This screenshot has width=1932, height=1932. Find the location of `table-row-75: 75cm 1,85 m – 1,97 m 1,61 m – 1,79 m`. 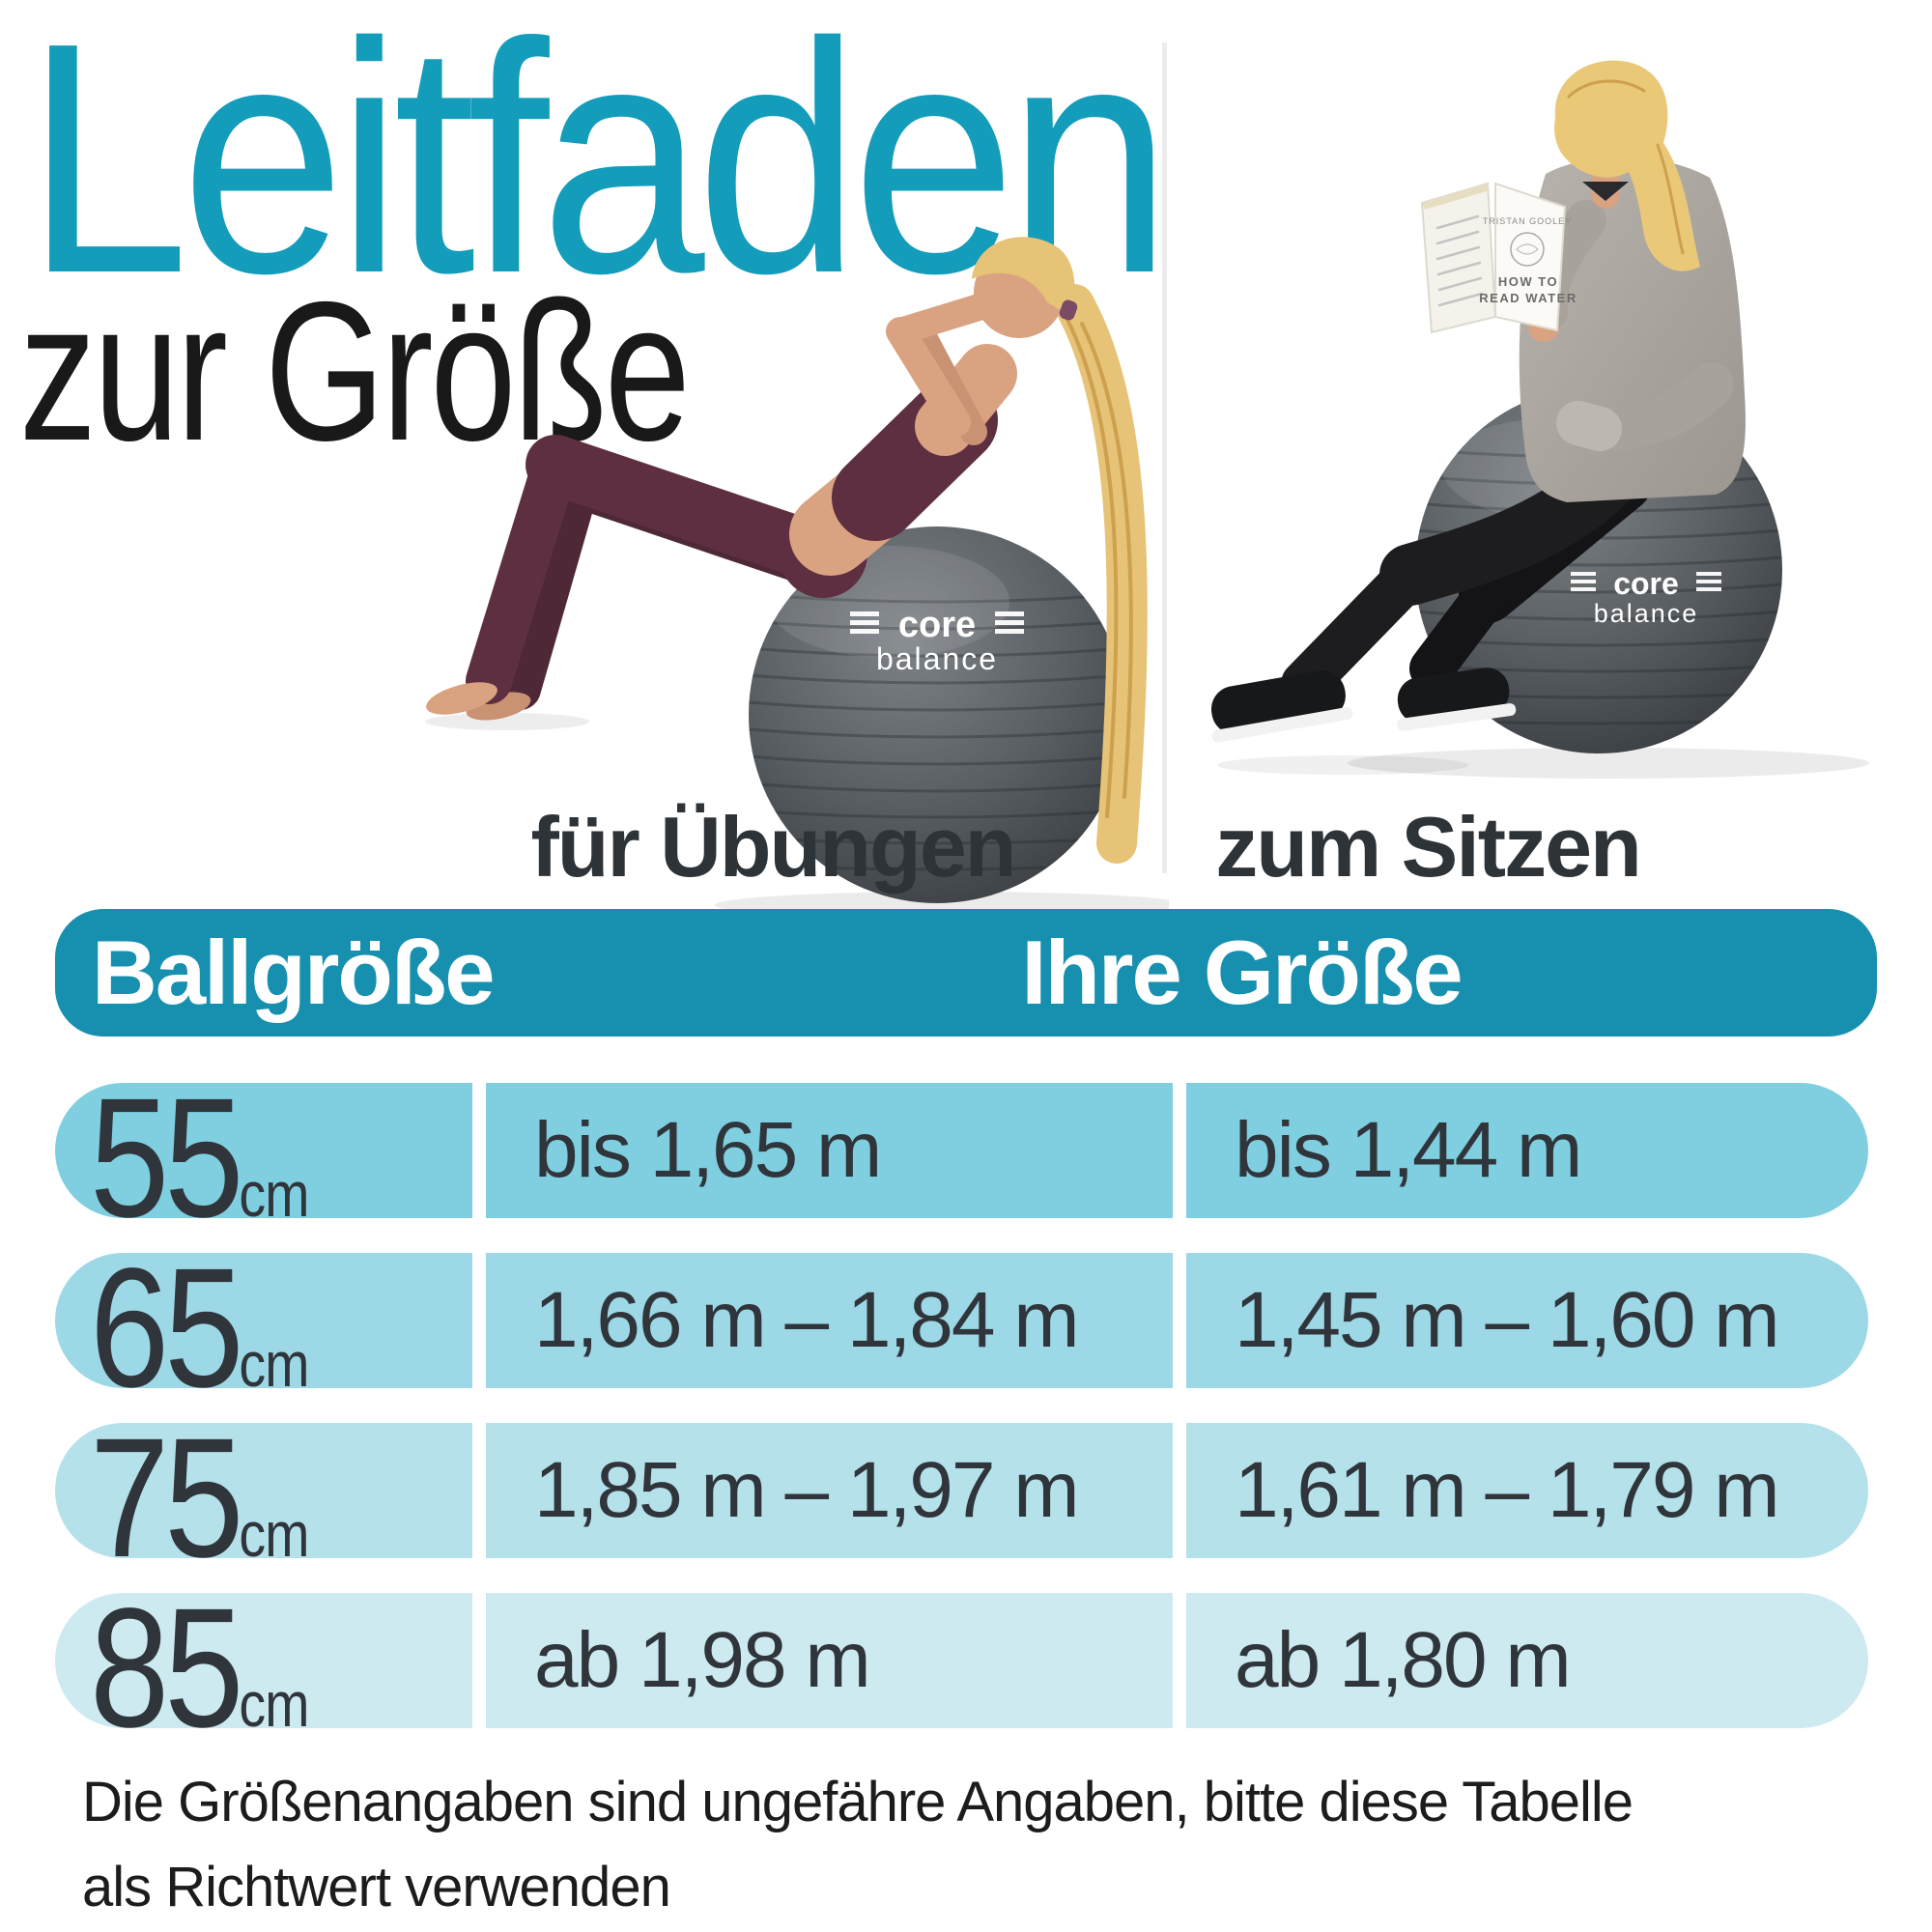

table-row-75: 75cm 1,85 m – 1,97 m 1,61 m – 1,79 m is located at coordinates (966, 1498).